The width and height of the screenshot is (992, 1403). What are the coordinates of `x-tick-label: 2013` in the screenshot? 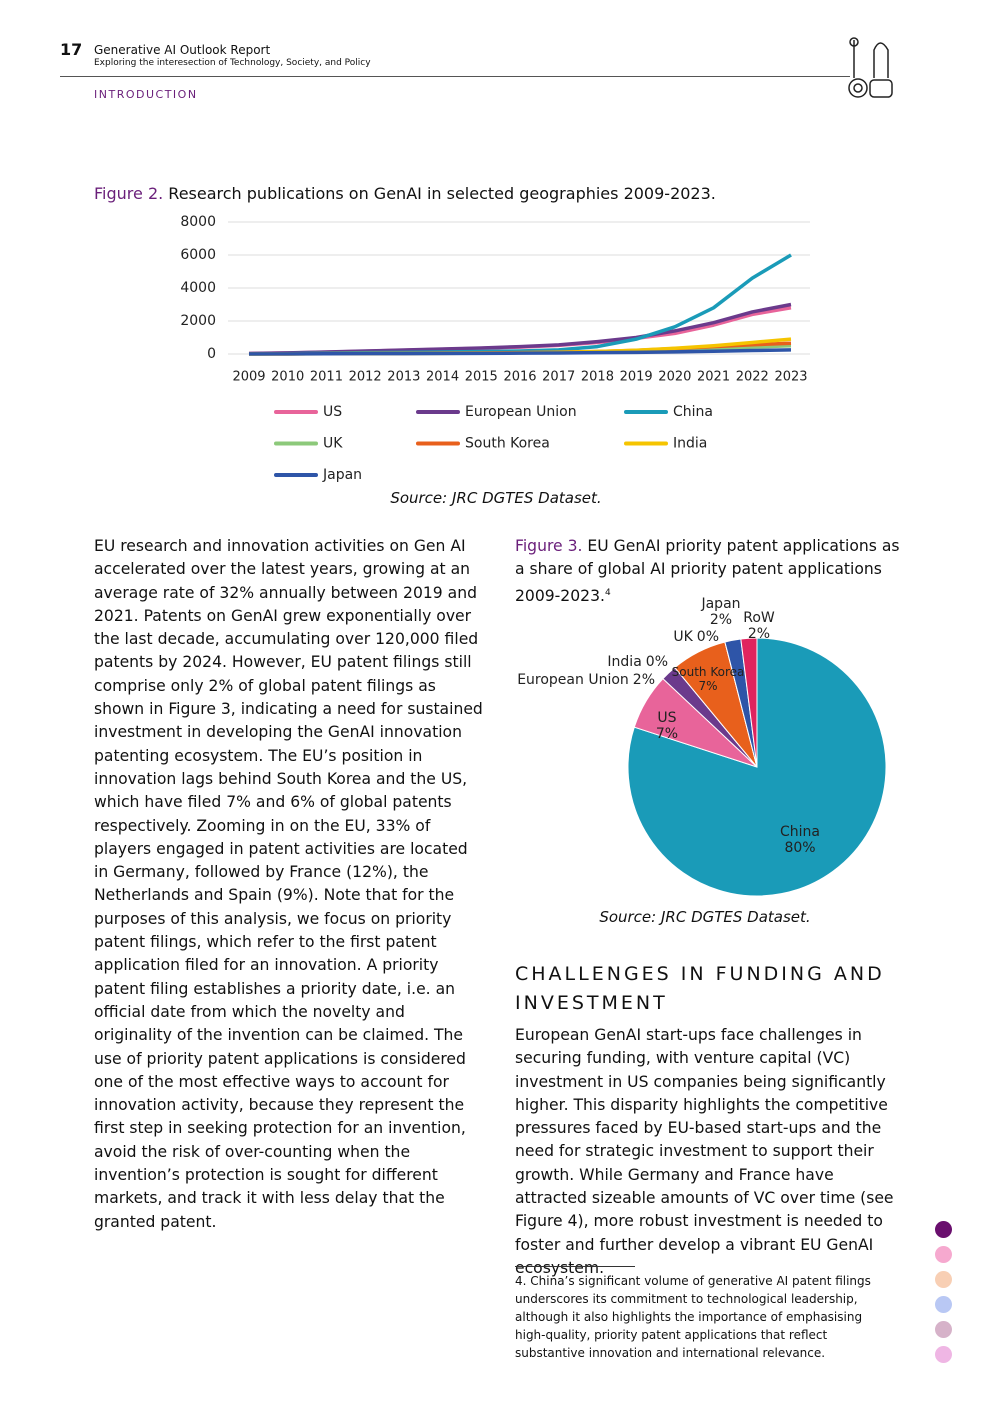 It's located at (403, 377).